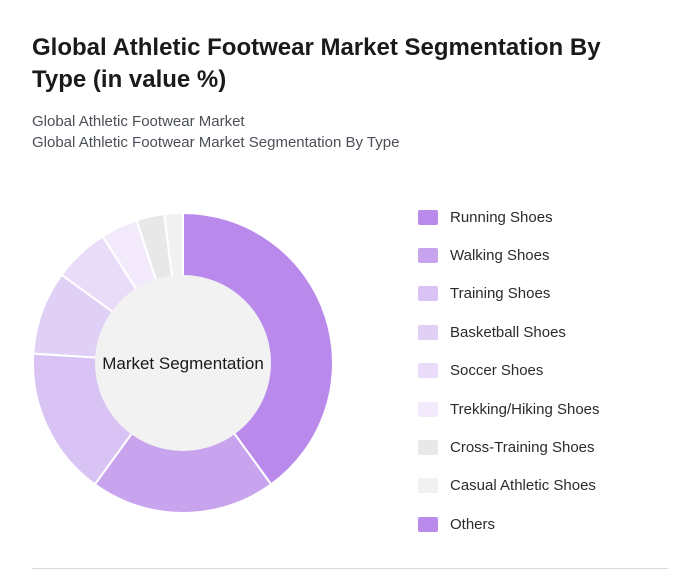 This screenshot has height=580, width=700. Describe the element at coordinates (501, 217) in the screenshot. I see `legend-label: Running Shoes` at that location.